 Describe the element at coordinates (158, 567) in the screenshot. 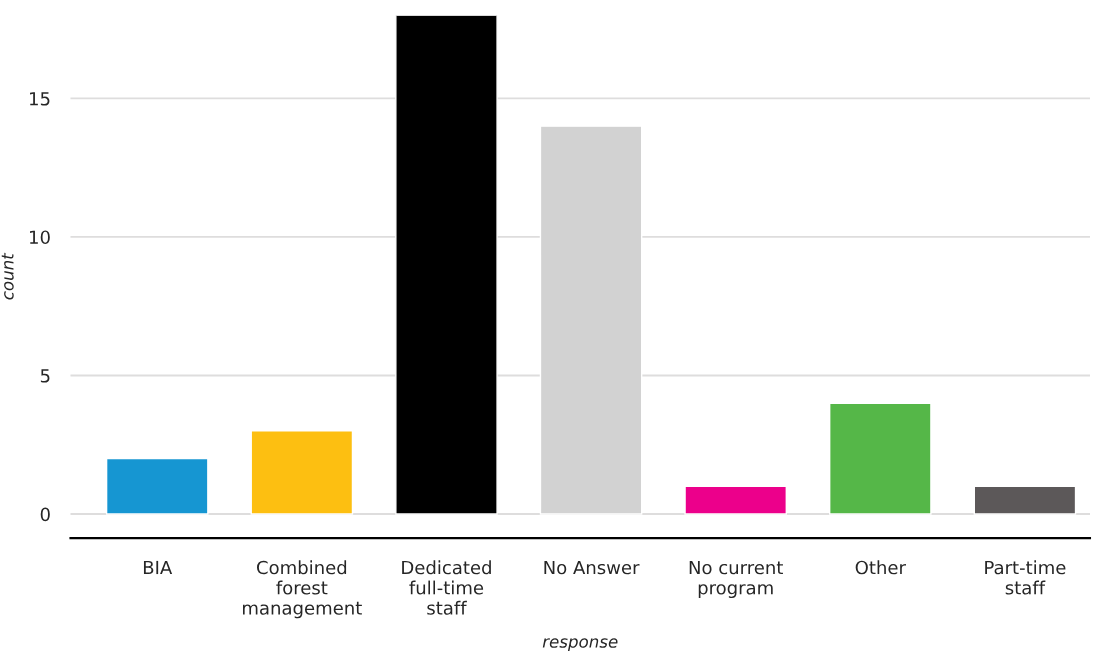

I see `x-tick-label: BIA` at that location.